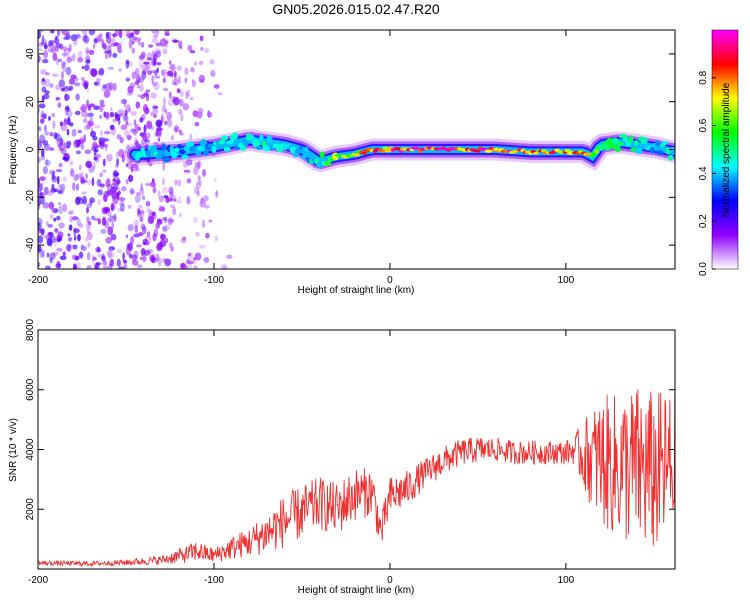  Describe the element at coordinates (38, 580) in the screenshot. I see `x-tick-label: -200` at that location.